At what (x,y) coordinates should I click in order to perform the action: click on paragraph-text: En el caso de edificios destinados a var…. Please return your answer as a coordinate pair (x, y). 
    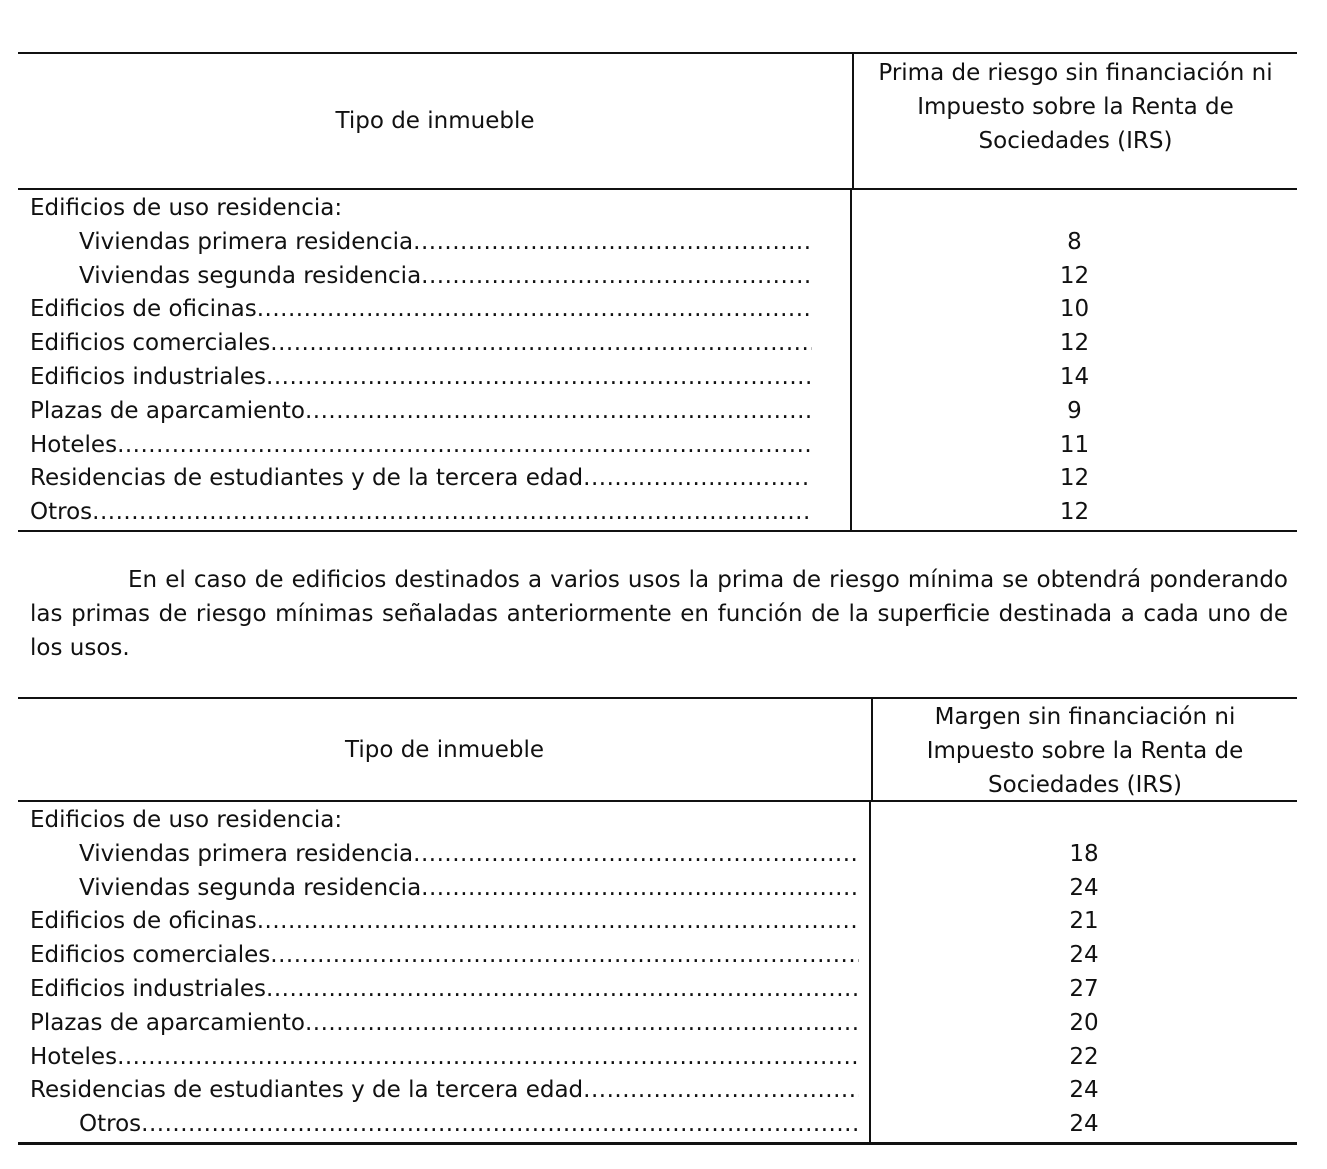
    Looking at the image, I should click on (659, 614).